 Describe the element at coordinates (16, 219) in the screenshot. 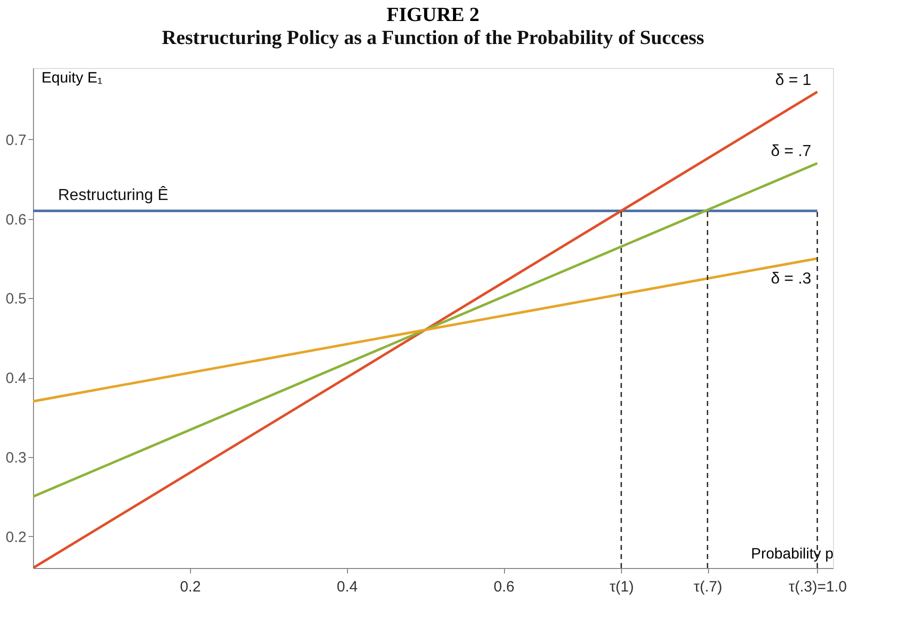

I see `y-tick-label: 0.6` at that location.